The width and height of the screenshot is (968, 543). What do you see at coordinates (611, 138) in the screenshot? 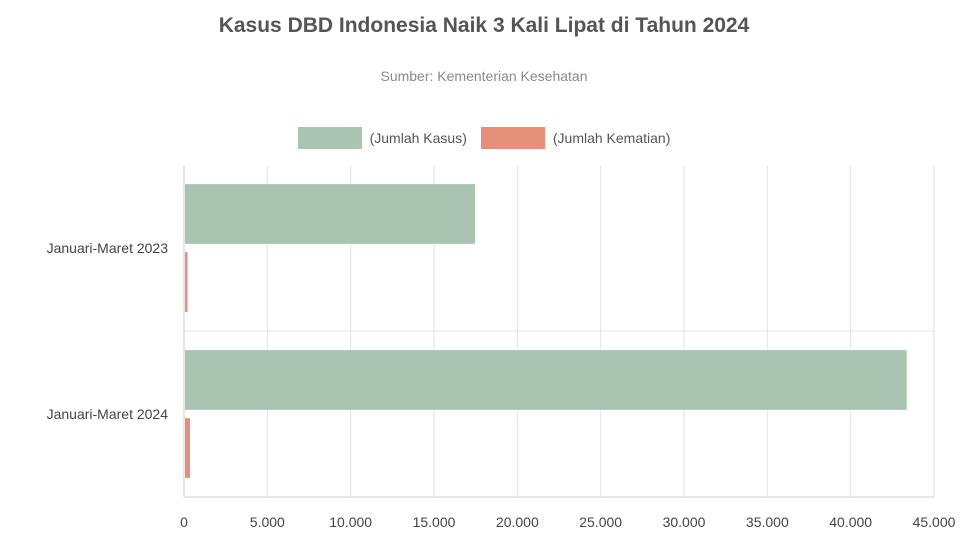
I see `legend-label-deaths: (Jumlah Kematian)` at bounding box center [611, 138].